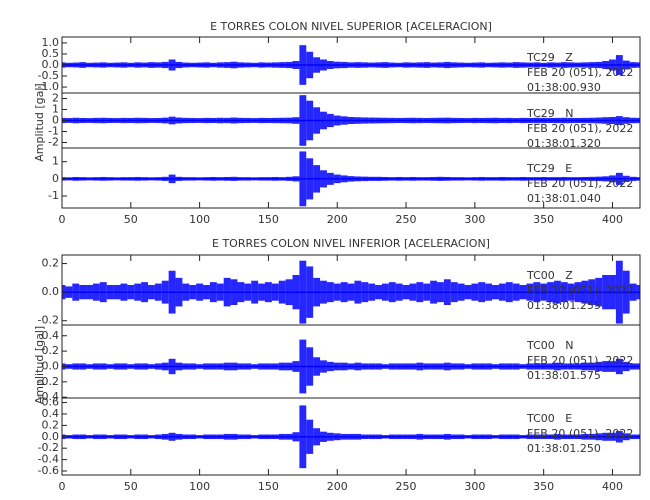  What do you see at coordinates (564, 198) in the screenshot?
I see `time-label: 01:38:01.040` at bounding box center [564, 198].